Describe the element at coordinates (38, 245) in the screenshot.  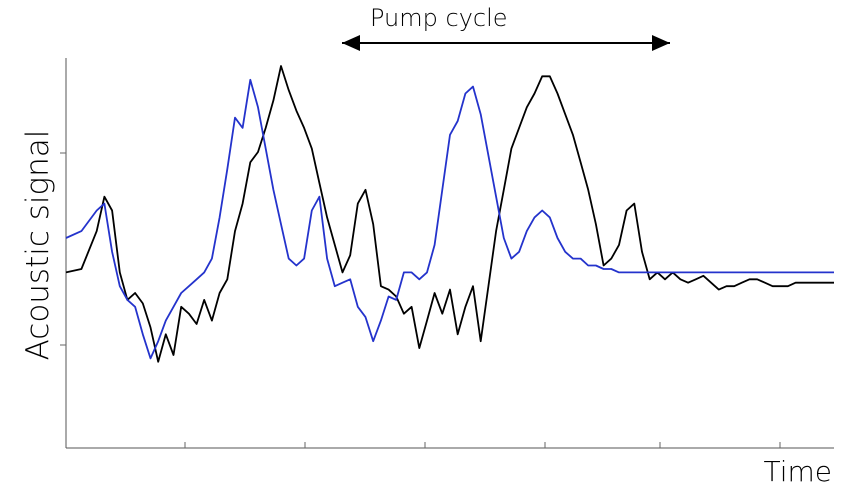
I see `y-axis-label: Acoustic signal` at that location.